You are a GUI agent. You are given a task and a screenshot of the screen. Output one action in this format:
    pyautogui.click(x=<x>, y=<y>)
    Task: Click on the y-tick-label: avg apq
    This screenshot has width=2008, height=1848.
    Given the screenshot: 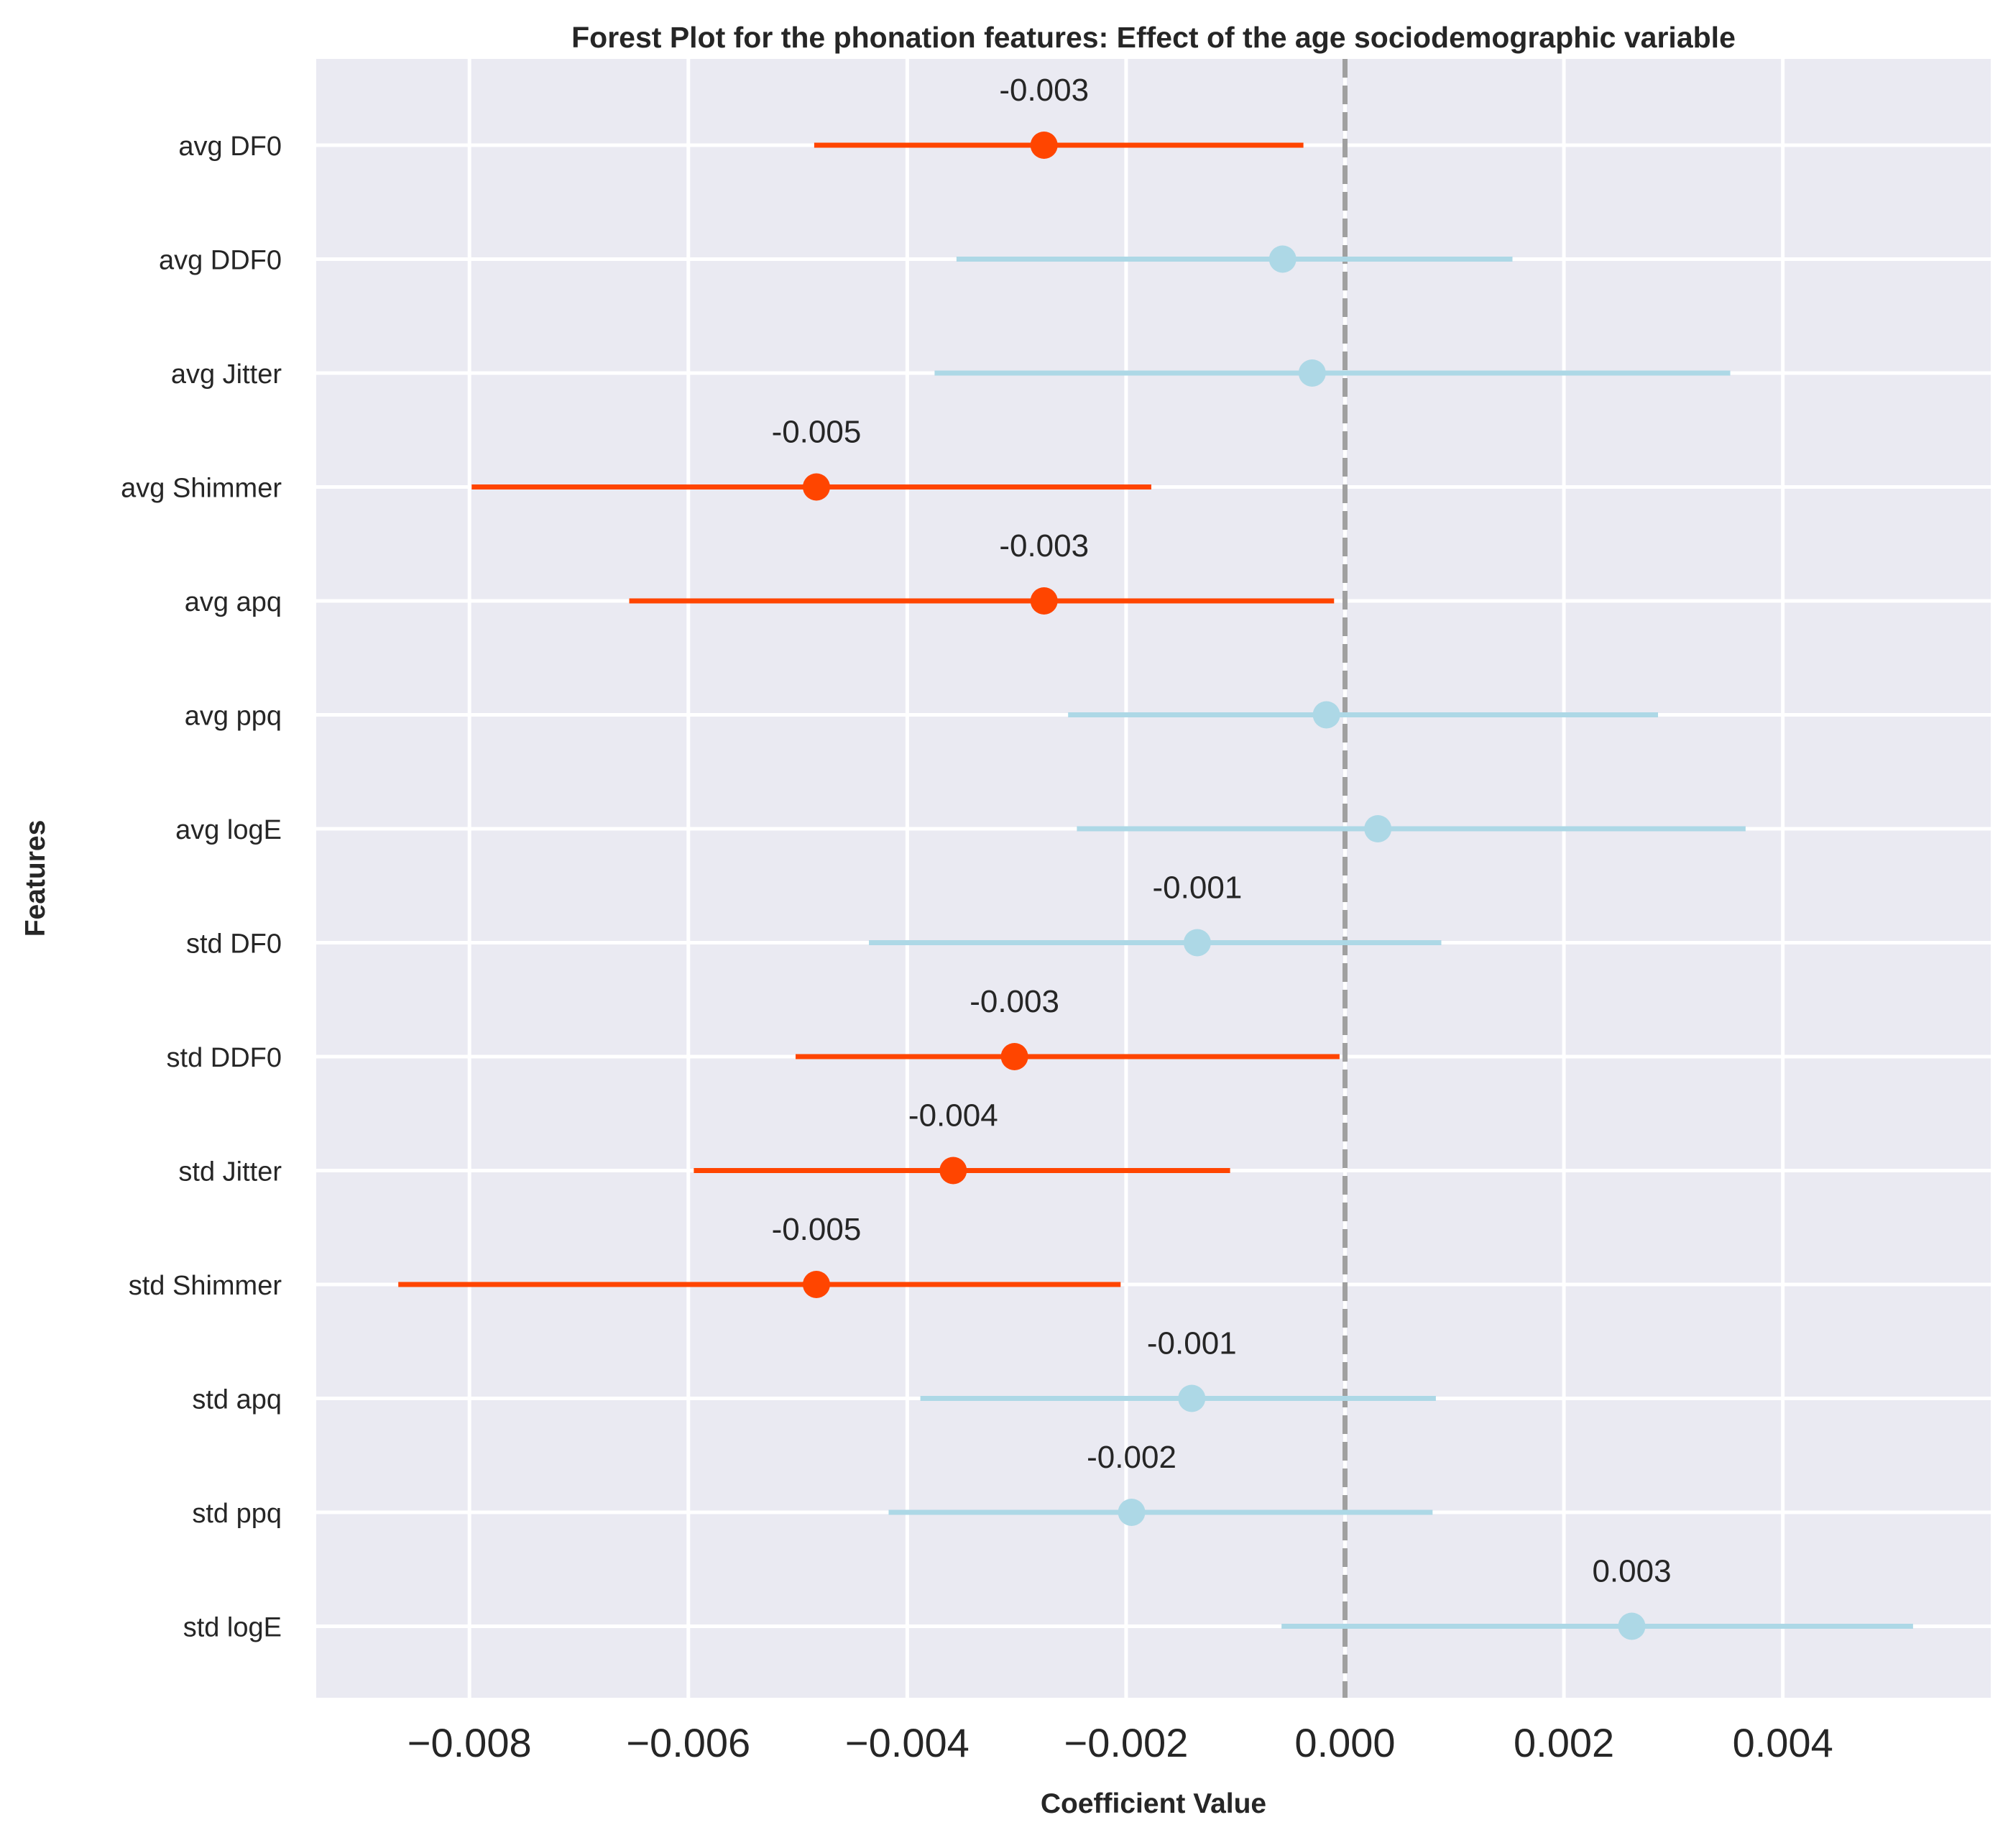 What is the action you would take?
    pyautogui.click(x=233, y=602)
    